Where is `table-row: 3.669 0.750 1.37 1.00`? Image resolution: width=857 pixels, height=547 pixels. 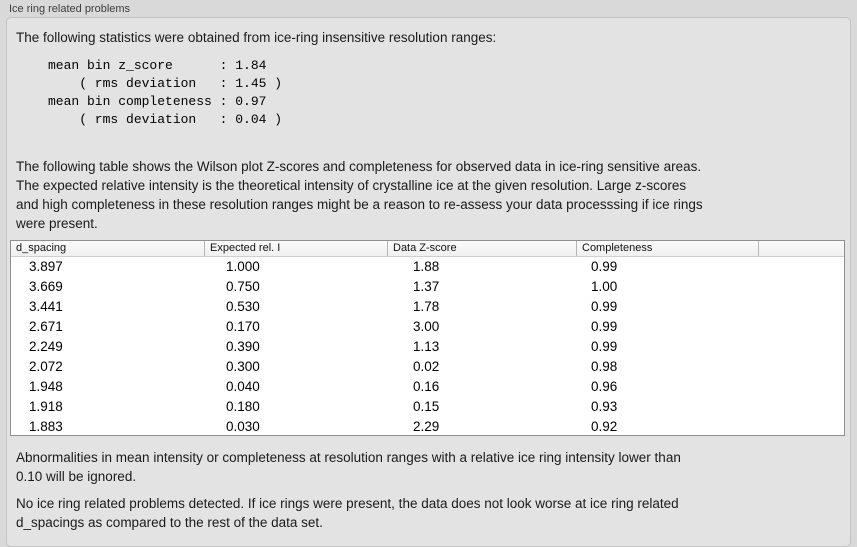
table-row: 3.669 0.750 1.37 1.00 is located at coordinates (427, 287).